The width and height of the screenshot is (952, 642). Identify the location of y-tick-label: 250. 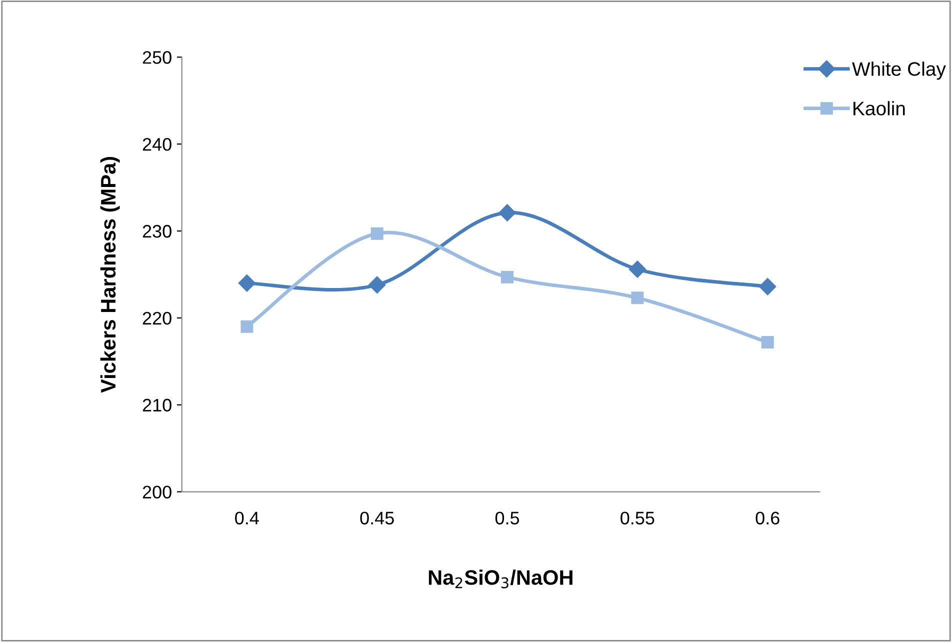
(157, 57).